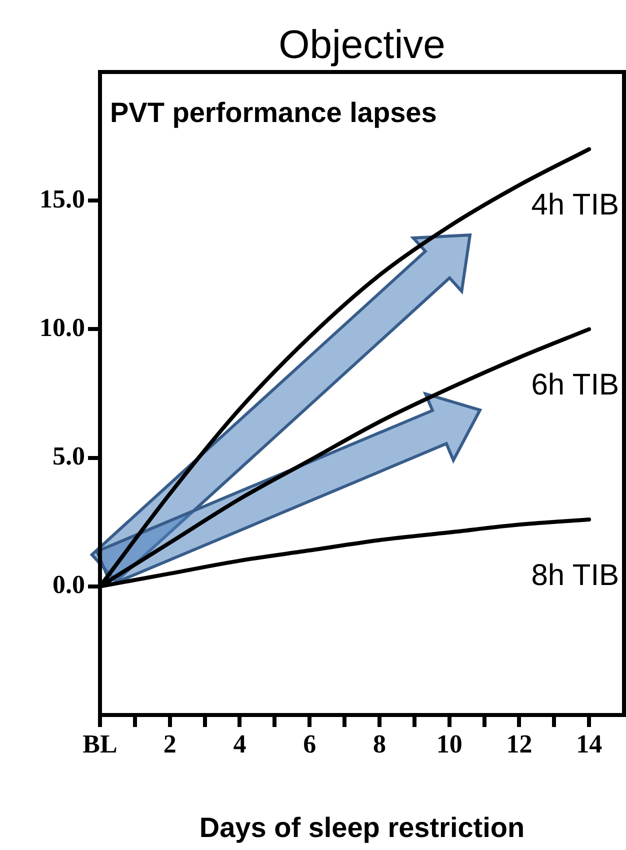 The image size is (626, 850). What do you see at coordinates (100, 743) in the screenshot?
I see `x-tick-label: BL` at bounding box center [100, 743].